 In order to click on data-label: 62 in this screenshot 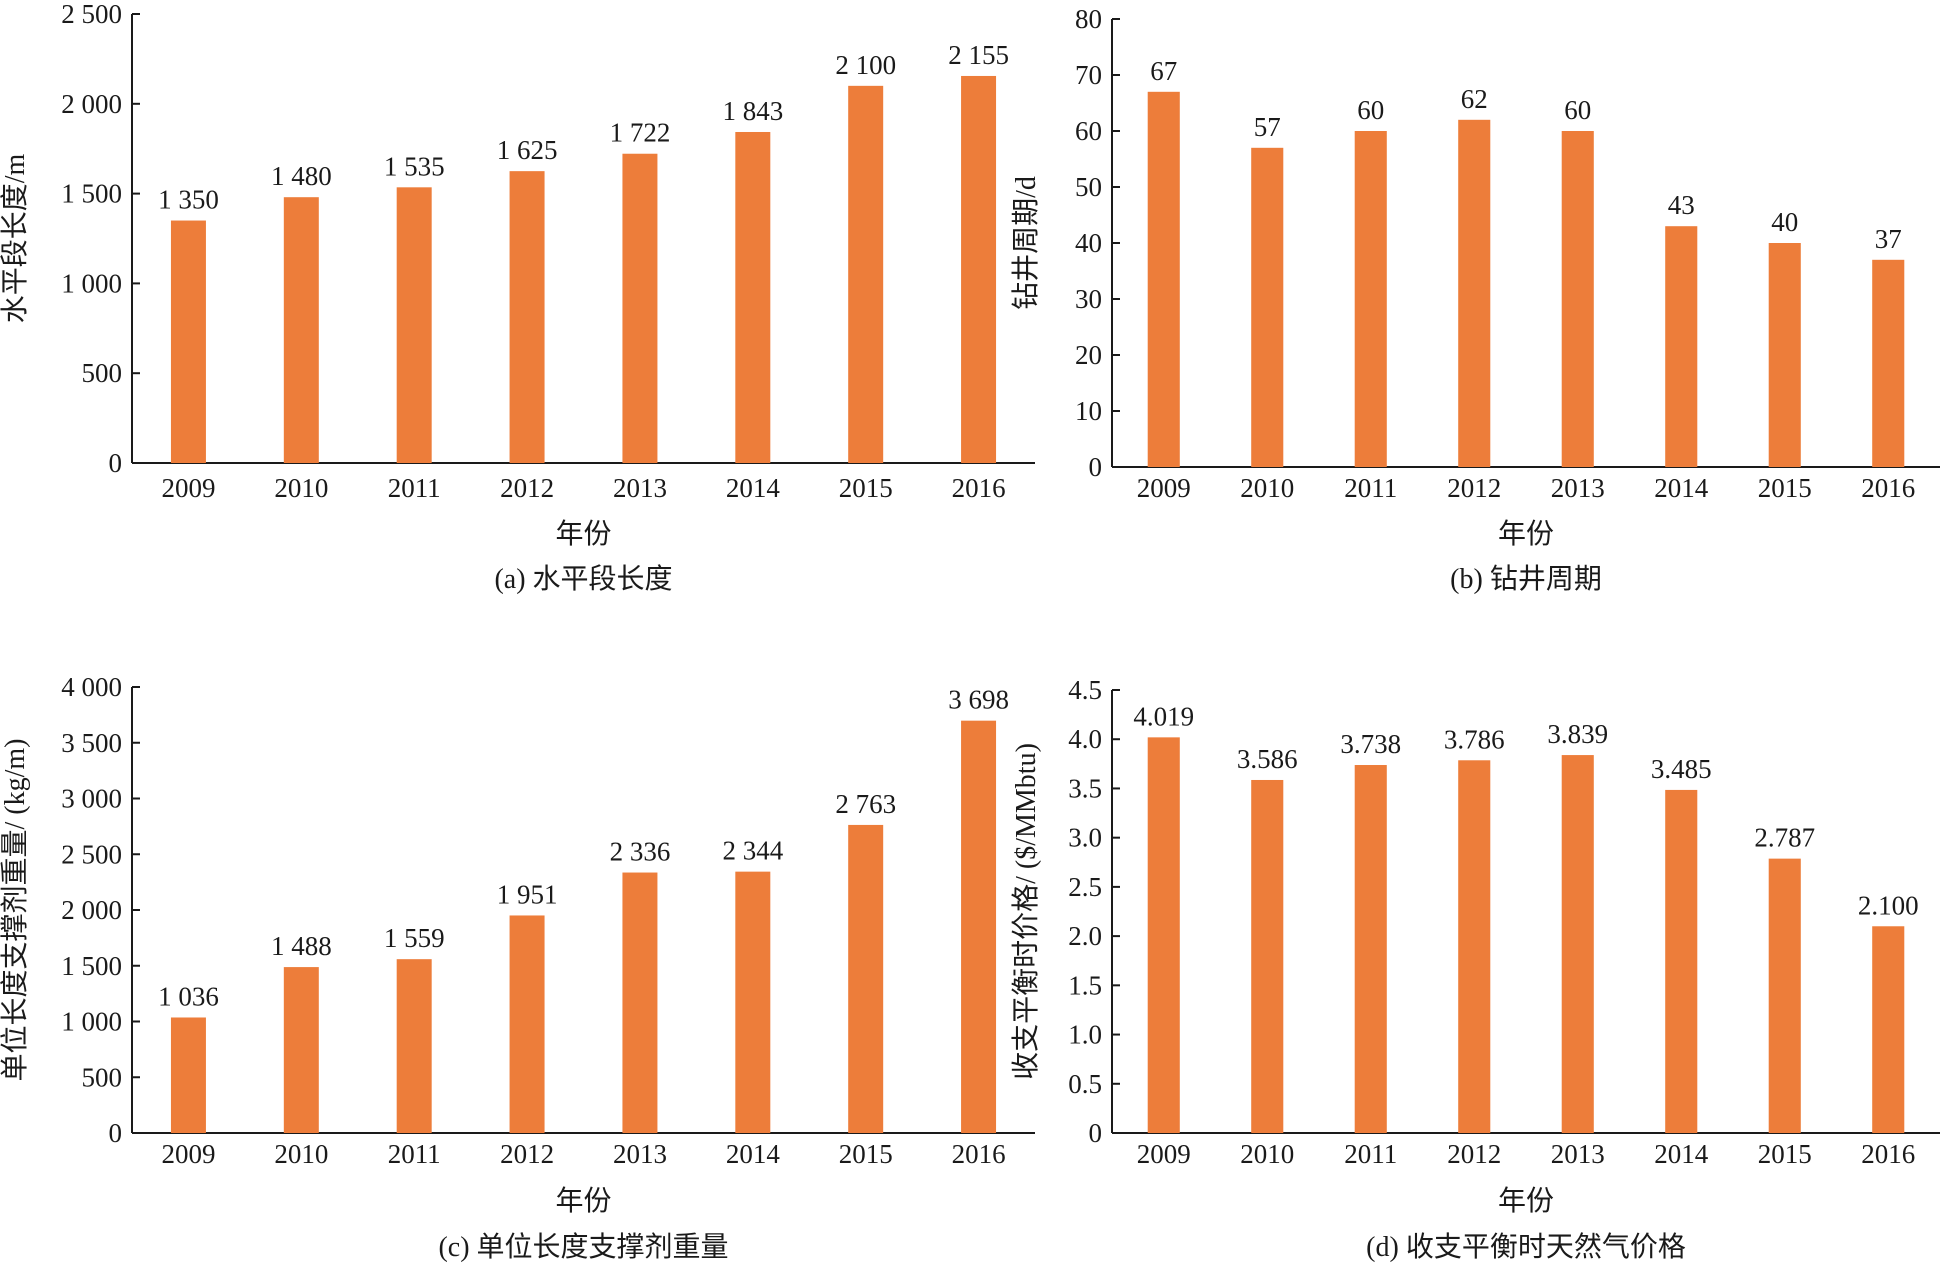, I will do `click(1474, 99)`.